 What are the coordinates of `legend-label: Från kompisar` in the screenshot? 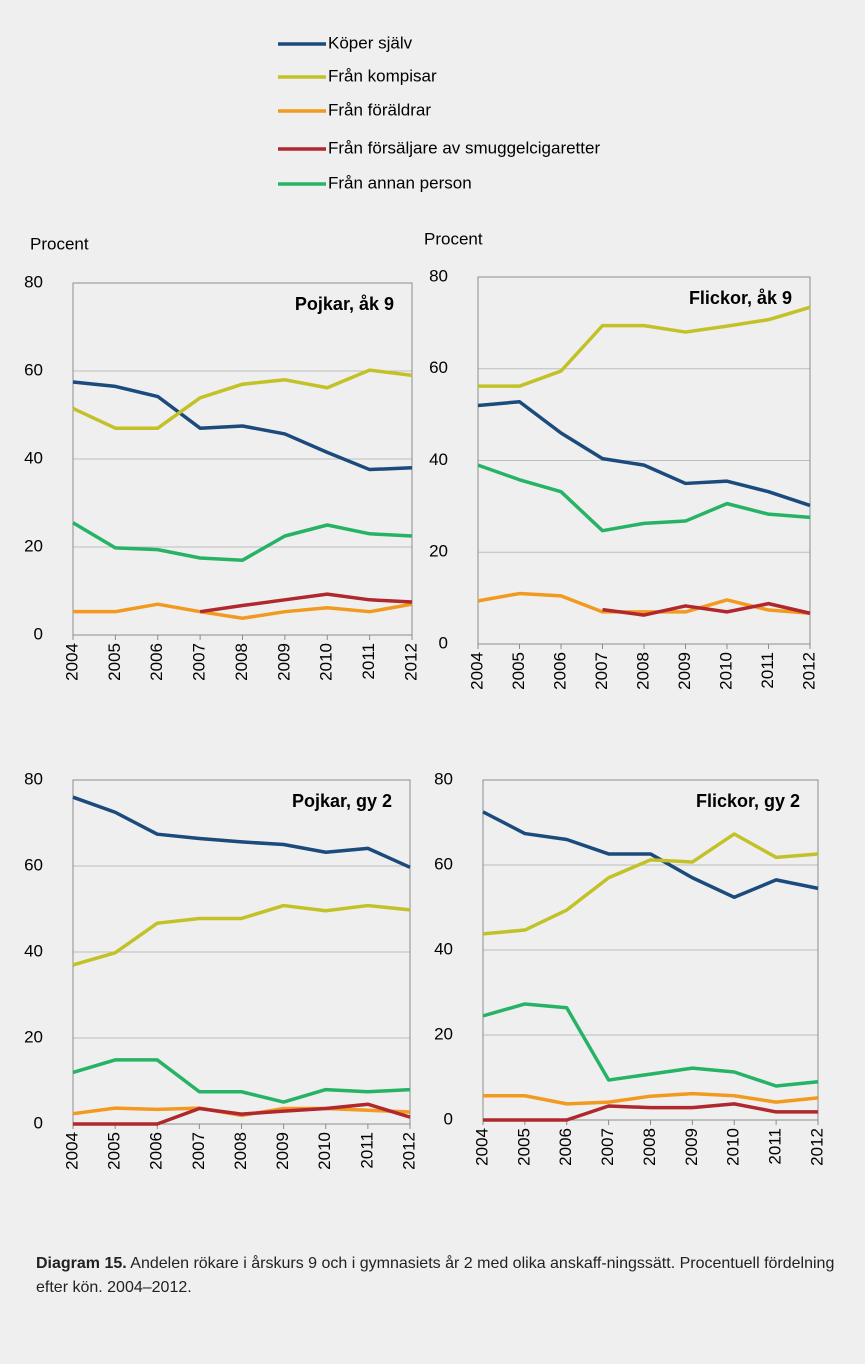 It's located at (382, 75).